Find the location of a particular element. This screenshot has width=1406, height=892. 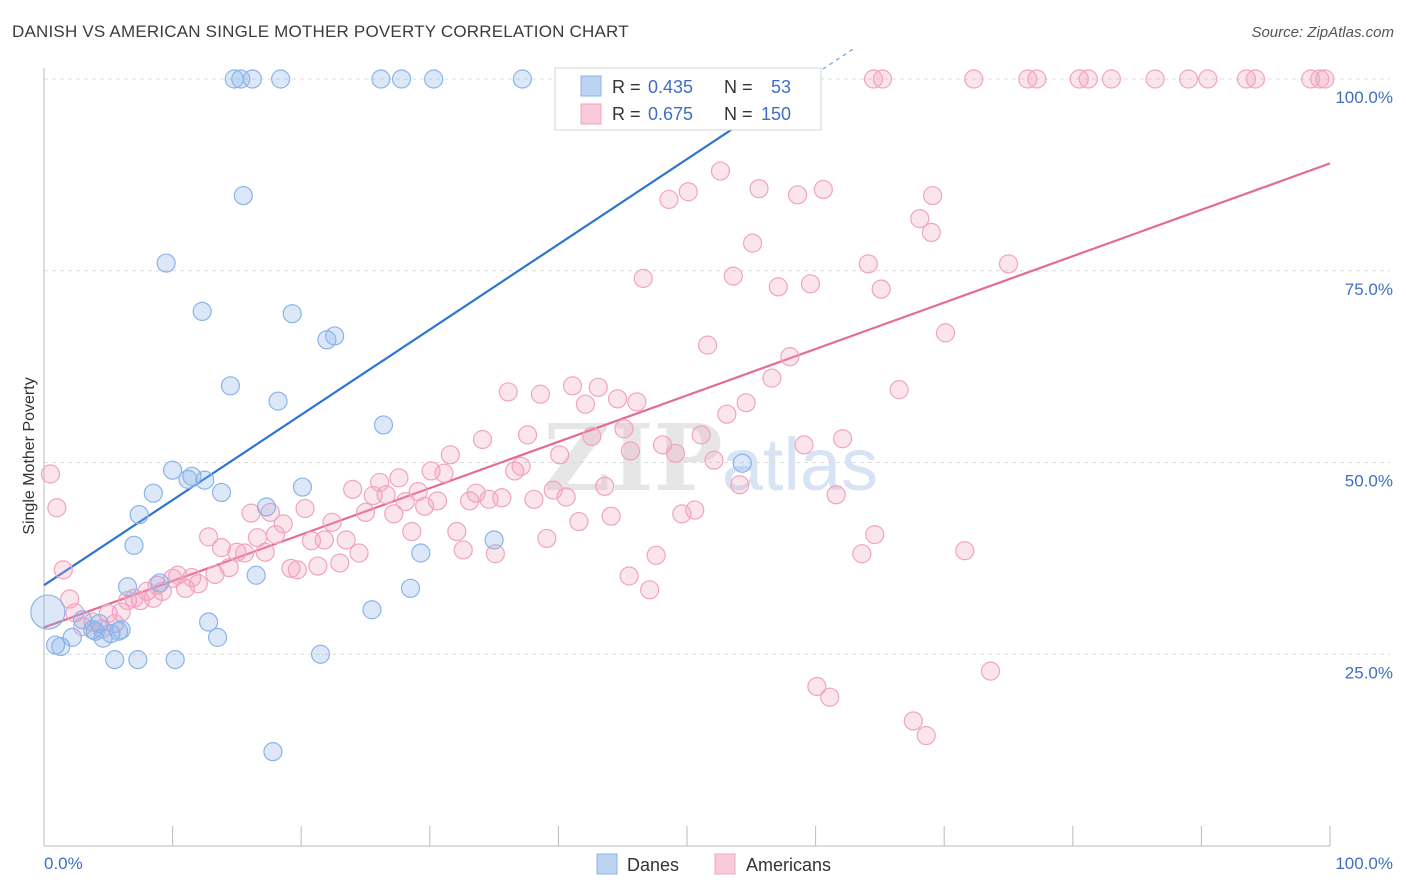

y-tick-label: 100.0% is located at coordinates (1364, 97).